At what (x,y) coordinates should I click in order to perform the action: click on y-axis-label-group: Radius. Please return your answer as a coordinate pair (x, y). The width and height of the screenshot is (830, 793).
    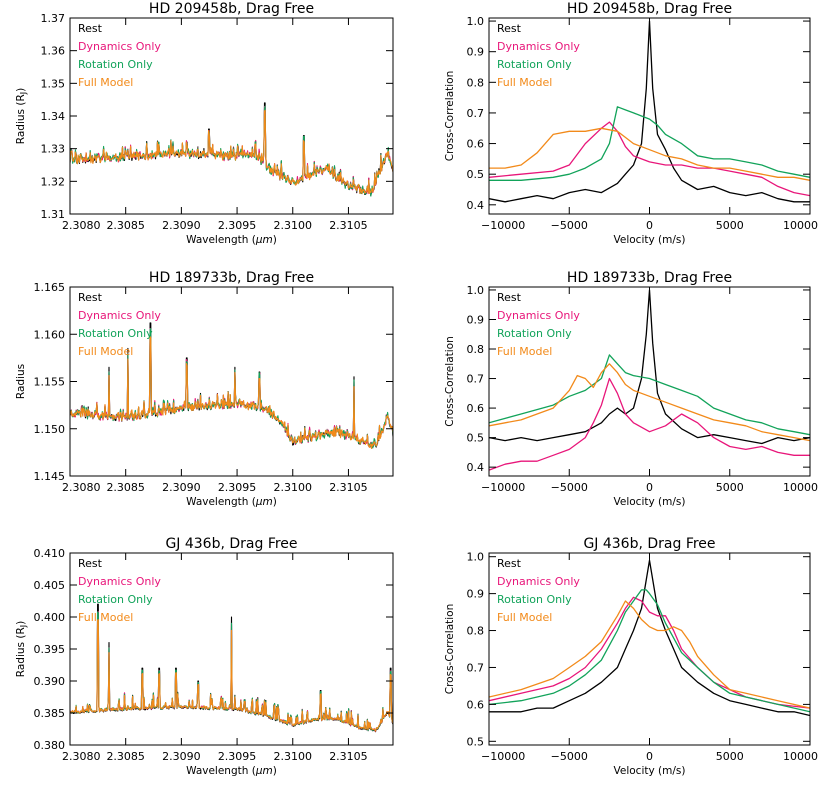
    Looking at the image, I should click on (21, 381).